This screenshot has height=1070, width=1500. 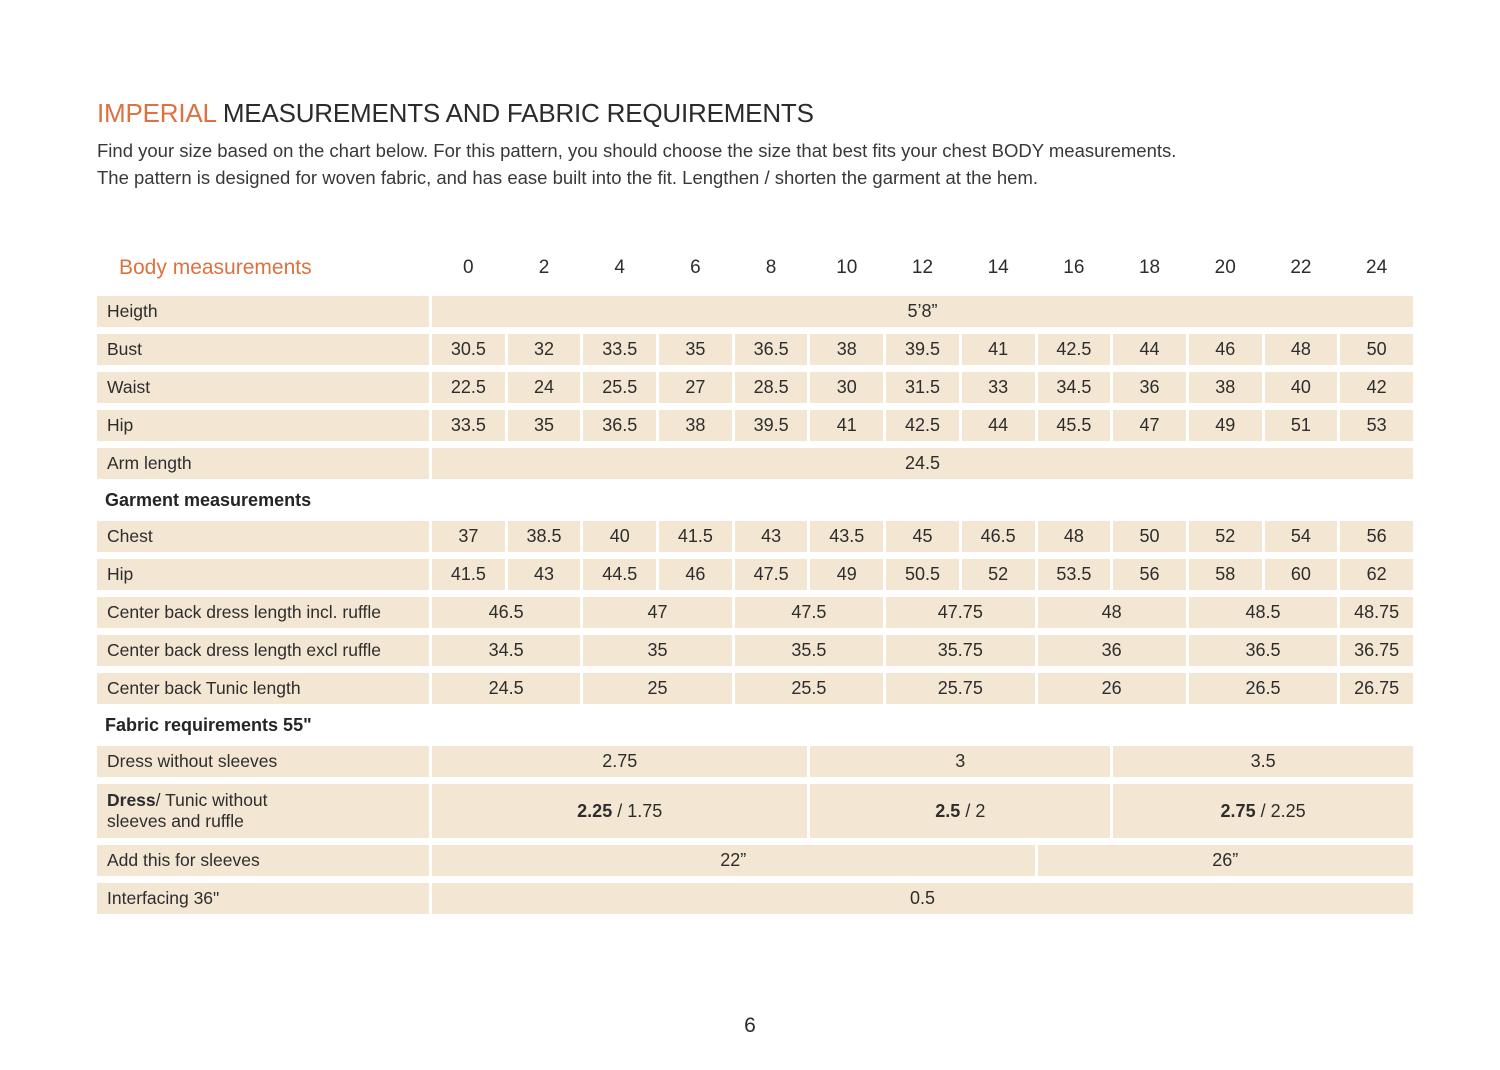 I want to click on table-row: Garment measurements, so click(x=755, y=500).